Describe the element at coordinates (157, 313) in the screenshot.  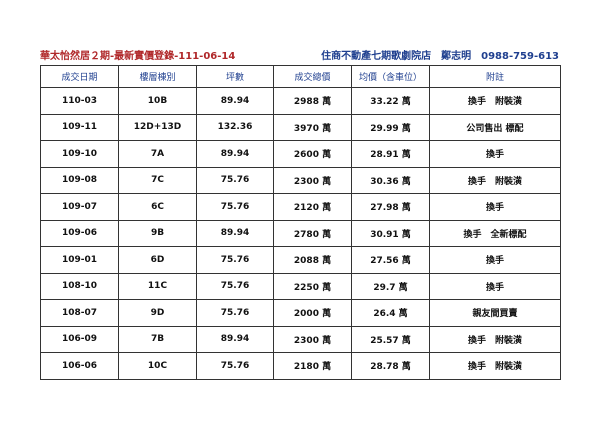
I see `cell-unit: 9D` at that location.